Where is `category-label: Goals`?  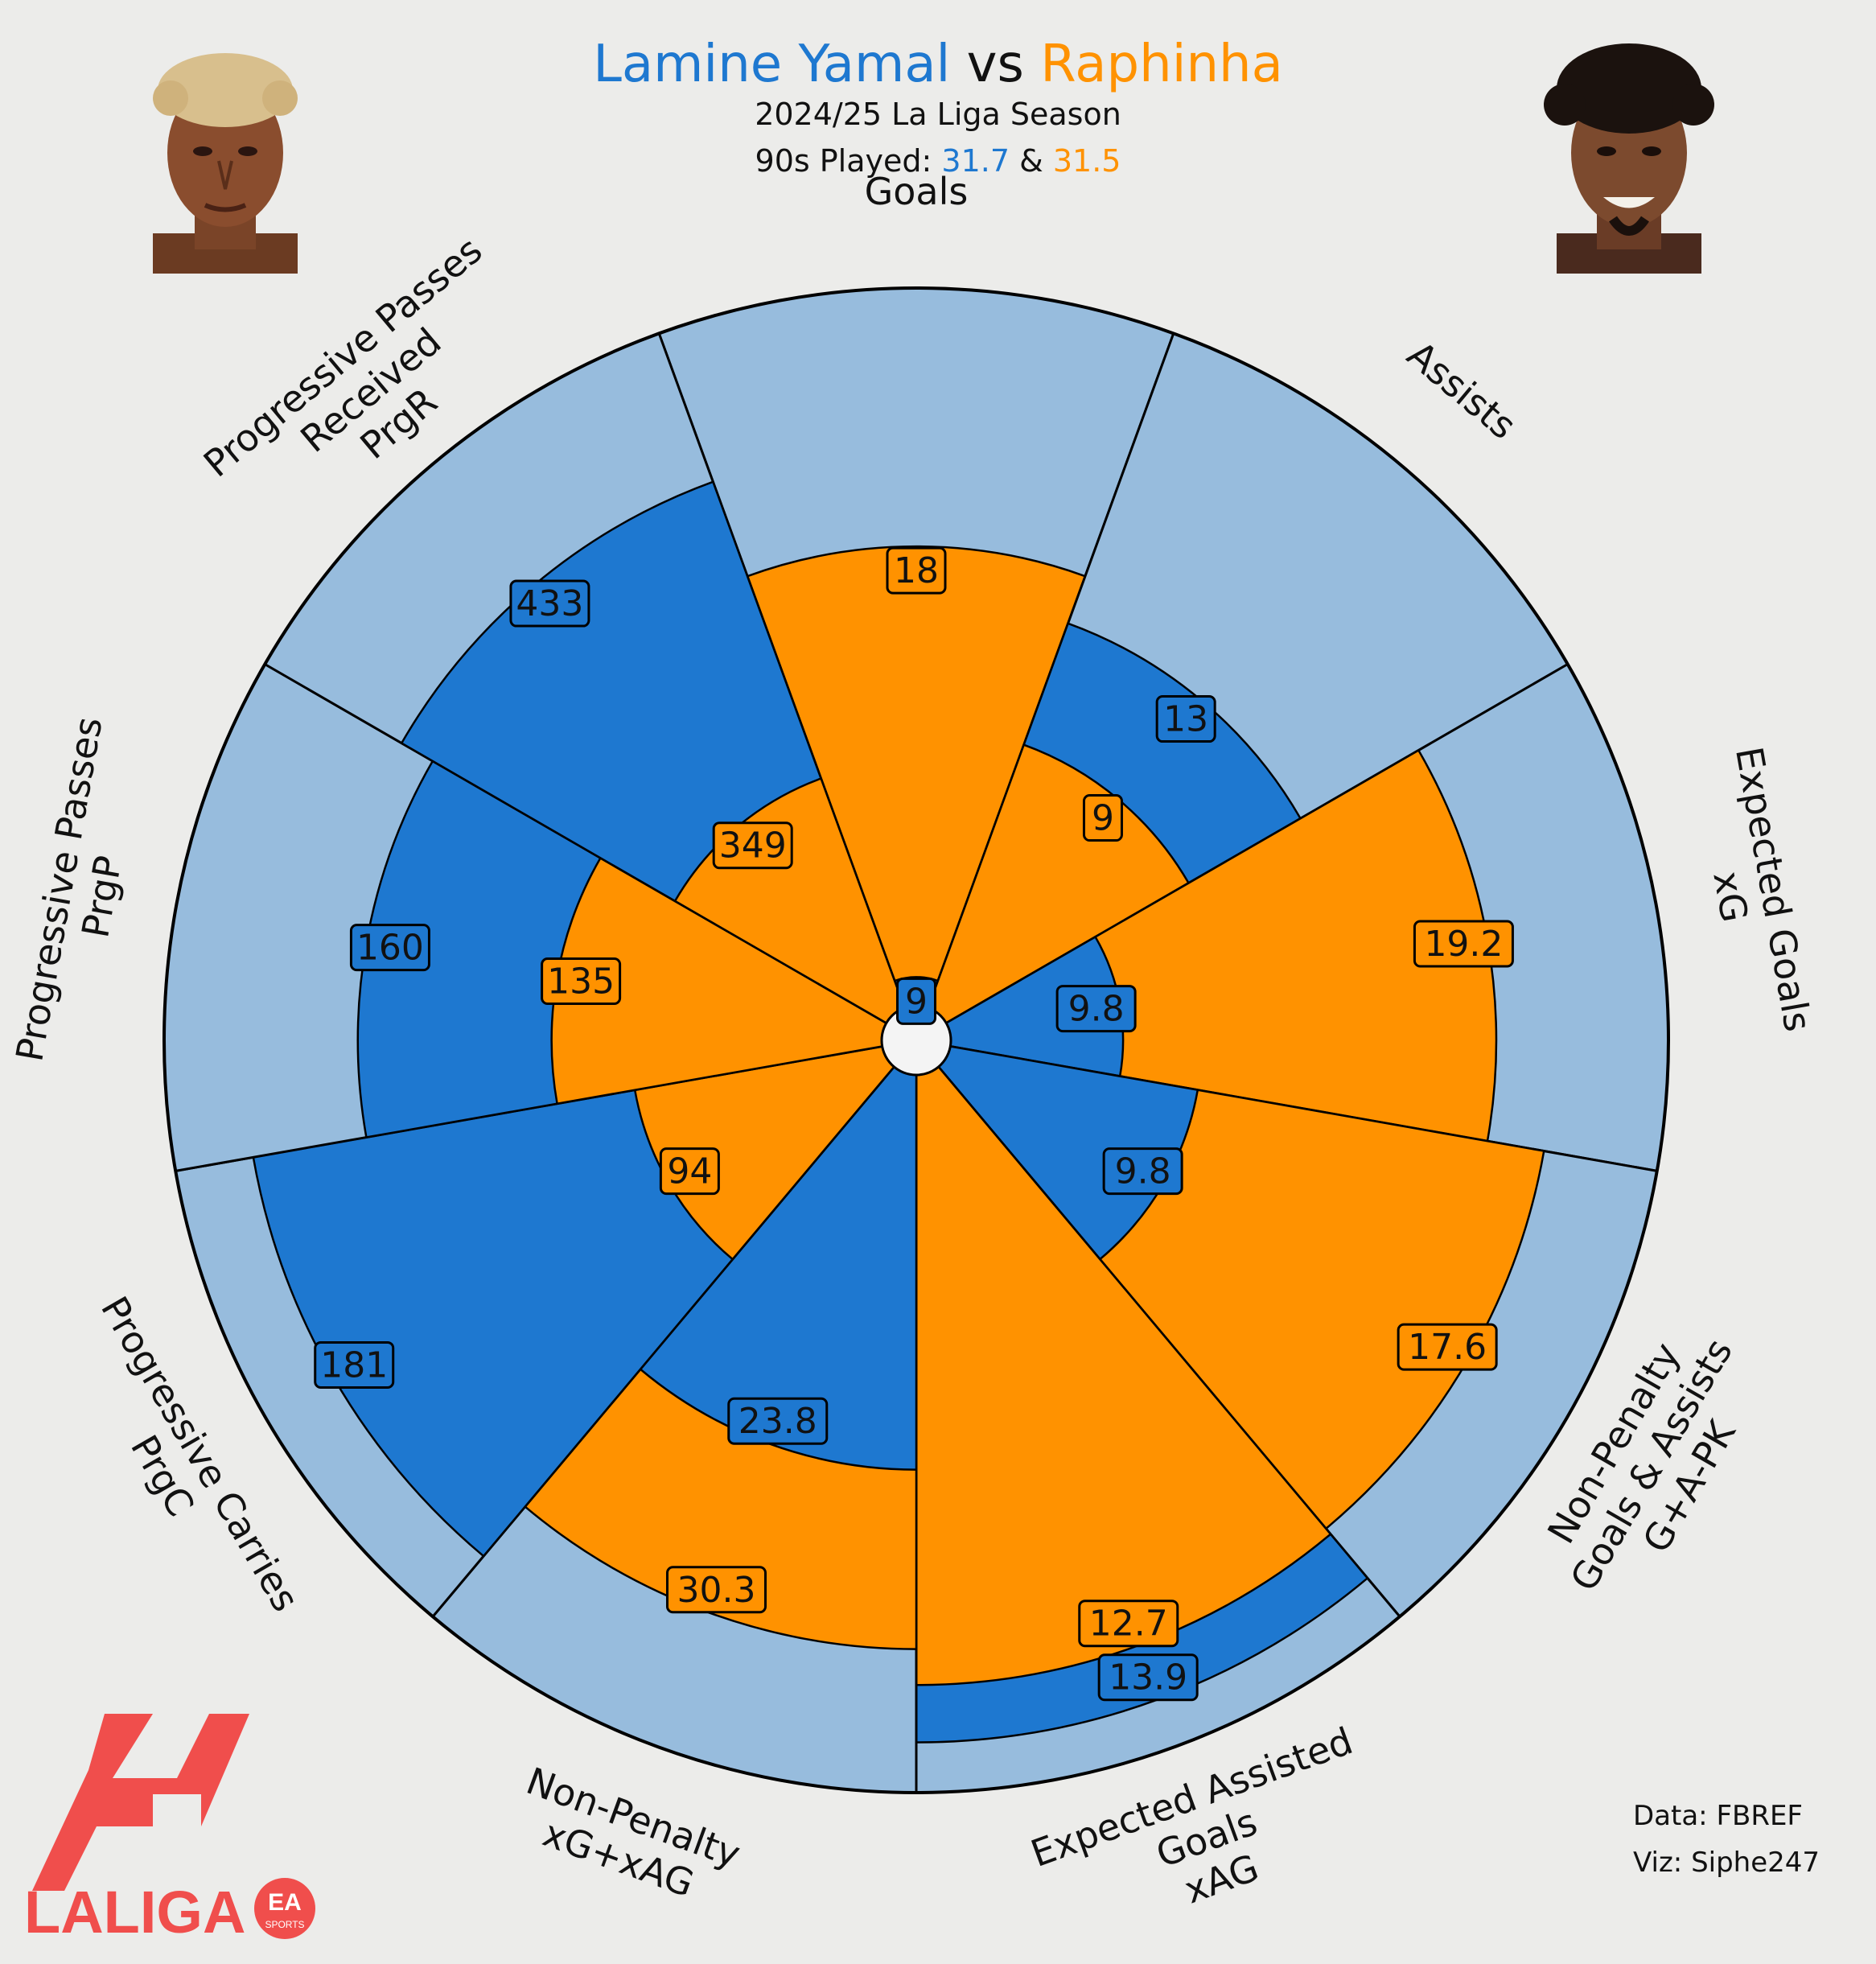 category-label: Goals is located at coordinates (917, 191).